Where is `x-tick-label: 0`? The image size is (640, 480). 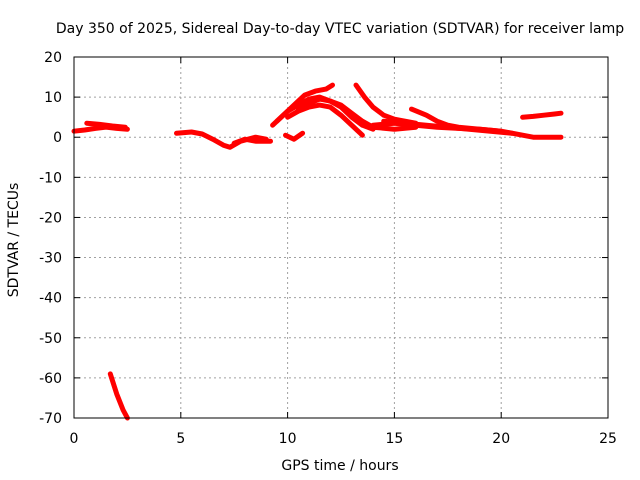
x-tick-label: 0 is located at coordinates (74, 439).